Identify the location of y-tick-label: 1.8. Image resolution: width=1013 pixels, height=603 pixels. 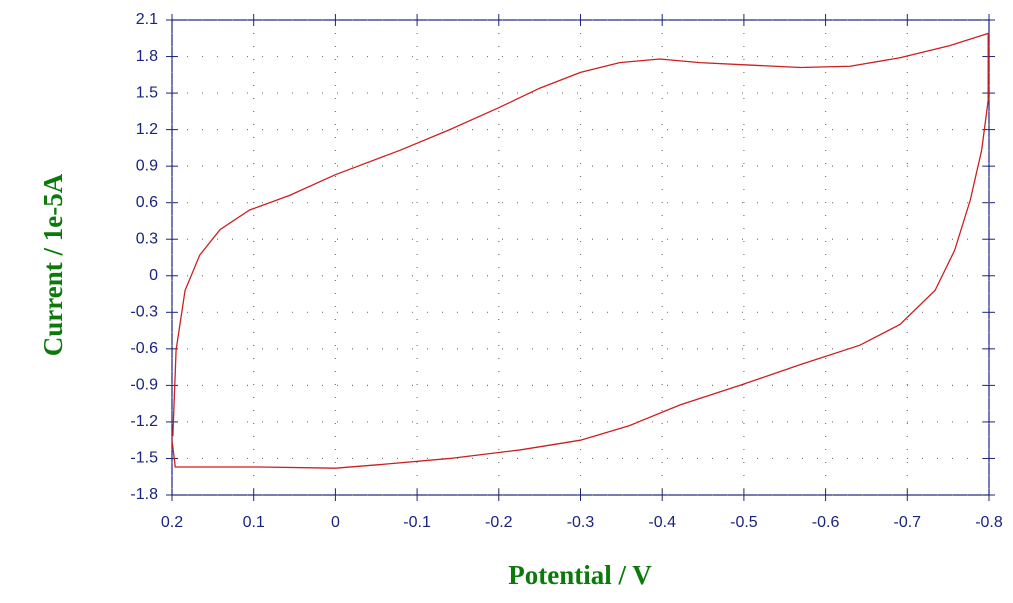
(147, 56).